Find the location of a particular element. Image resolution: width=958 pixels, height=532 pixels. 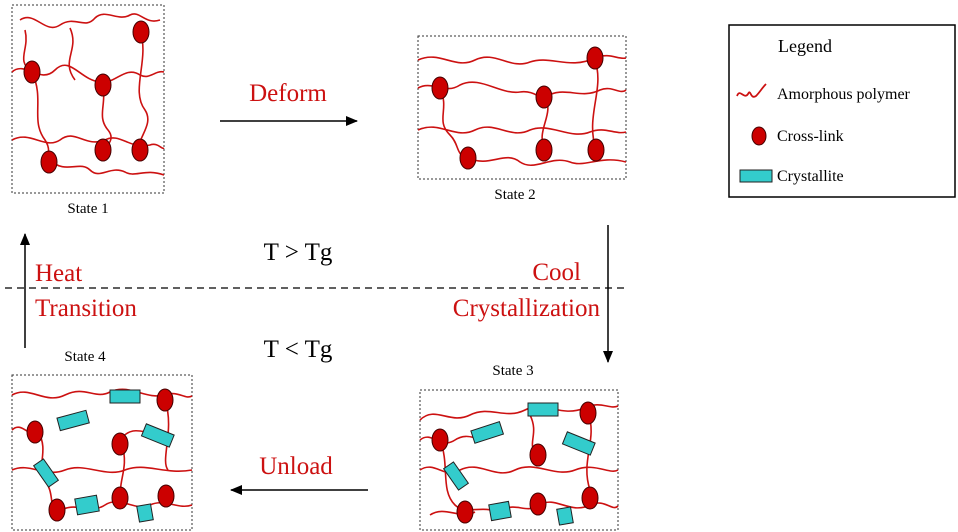

state-2-crosslinks is located at coordinates (518, 108).